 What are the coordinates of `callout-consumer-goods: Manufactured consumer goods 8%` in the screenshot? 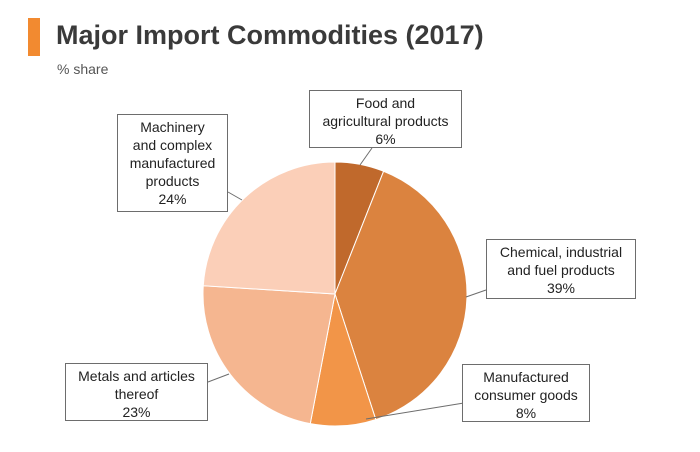 It's located at (526, 393).